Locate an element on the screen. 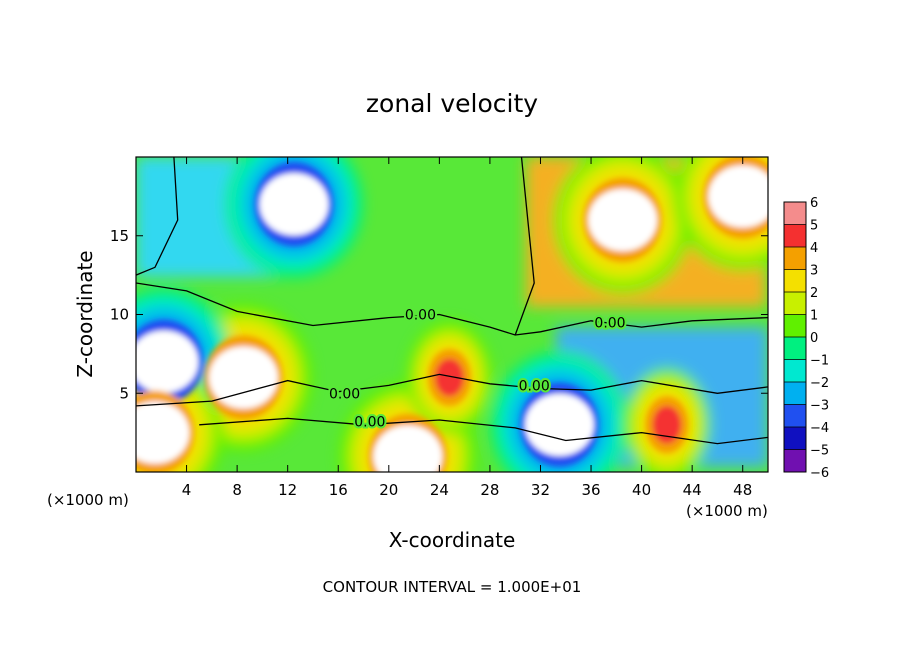 This screenshot has height=654, width=904. x-tick-label-9: 40 is located at coordinates (641, 490).